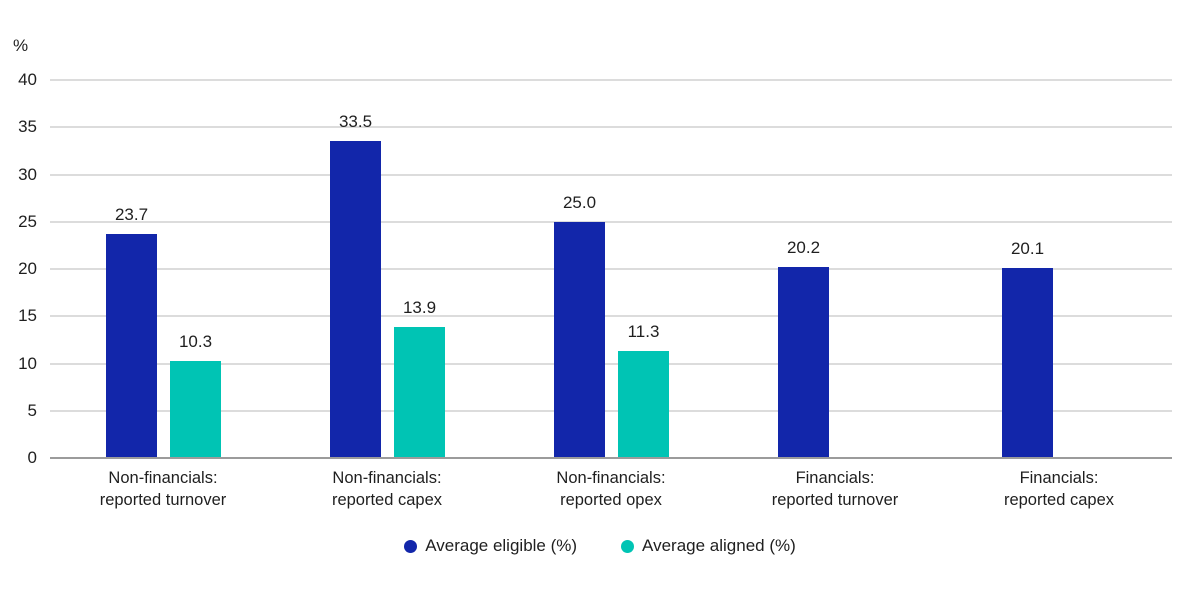 The width and height of the screenshot is (1200, 600). I want to click on legend-item: Average aligned (%), so click(708, 546).